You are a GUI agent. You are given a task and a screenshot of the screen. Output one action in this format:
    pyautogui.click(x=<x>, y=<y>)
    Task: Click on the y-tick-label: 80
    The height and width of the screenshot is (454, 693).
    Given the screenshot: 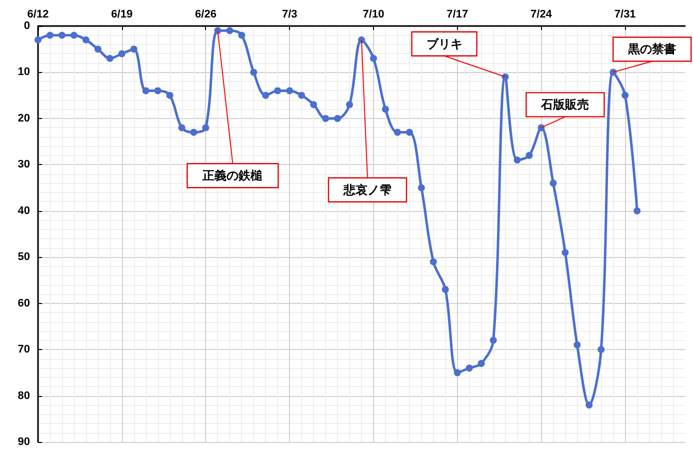 What is the action you would take?
    pyautogui.click(x=24, y=396)
    